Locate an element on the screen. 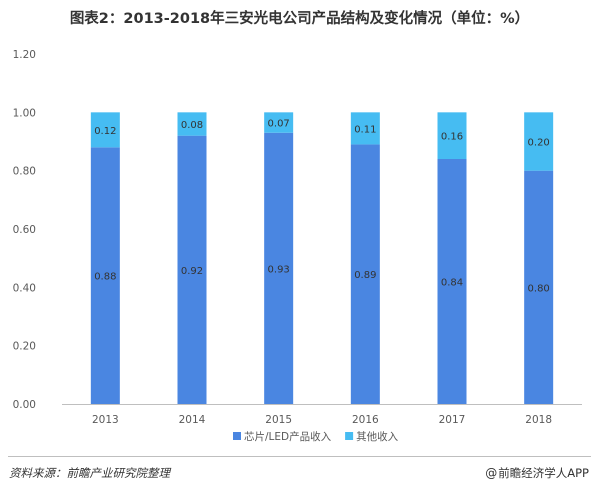 The height and width of the screenshot is (490, 599). source-note: 资料来源：前瞻产业研究院整理 is located at coordinates (89, 473).